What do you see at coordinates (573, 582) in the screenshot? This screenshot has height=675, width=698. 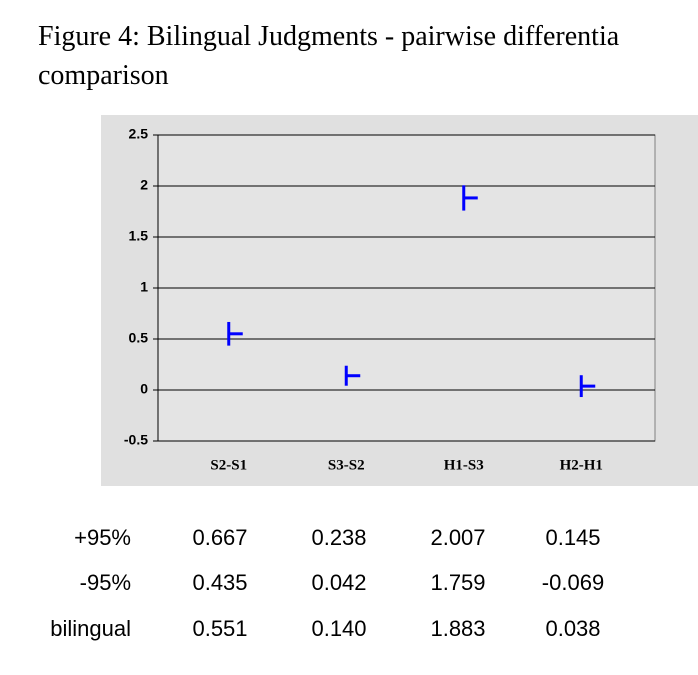 I see `table-cell: -0.069` at bounding box center [573, 582].